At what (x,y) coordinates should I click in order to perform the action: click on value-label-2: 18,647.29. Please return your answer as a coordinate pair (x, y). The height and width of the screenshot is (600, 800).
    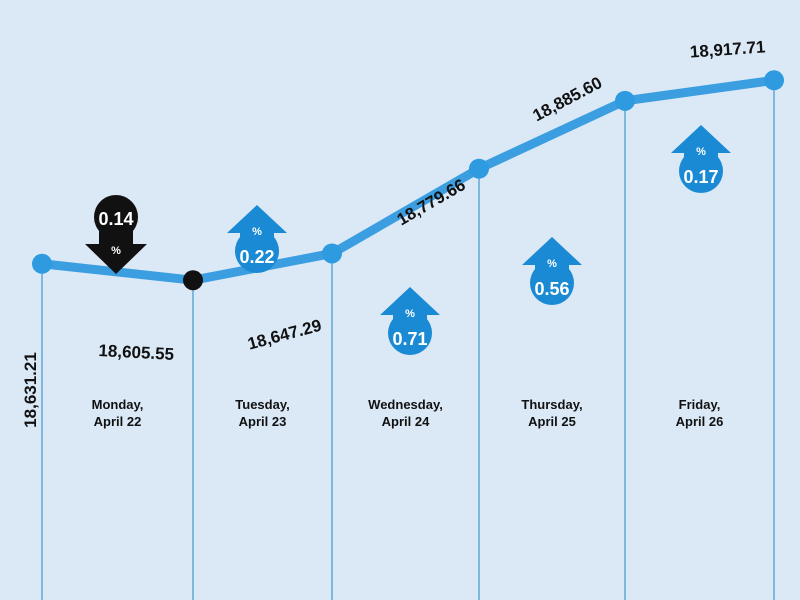
    Looking at the image, I should click on (285, 335).